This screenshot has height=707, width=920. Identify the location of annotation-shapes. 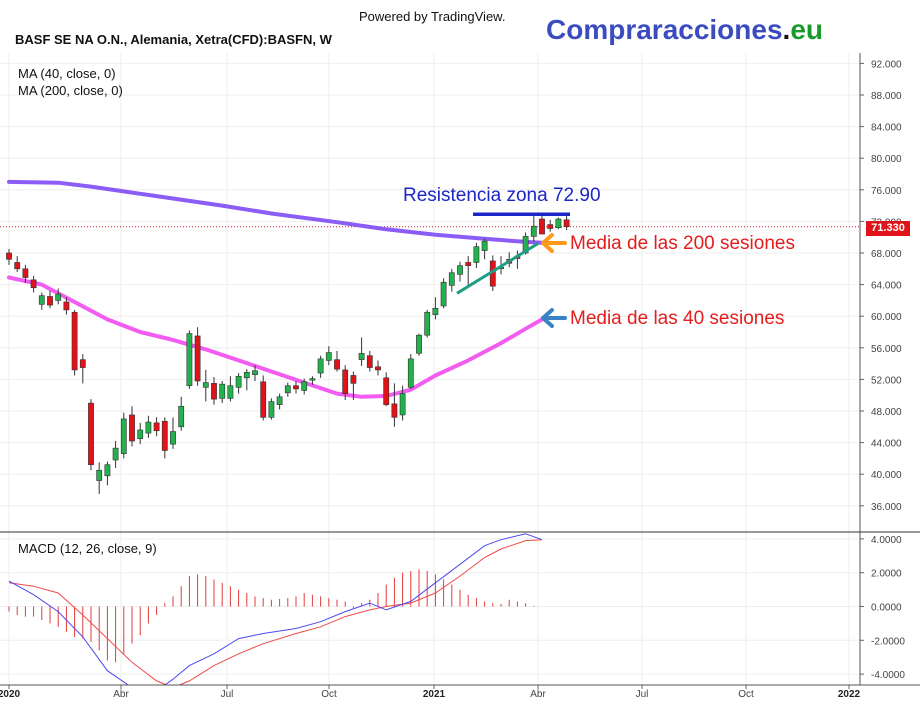
(513, 270).